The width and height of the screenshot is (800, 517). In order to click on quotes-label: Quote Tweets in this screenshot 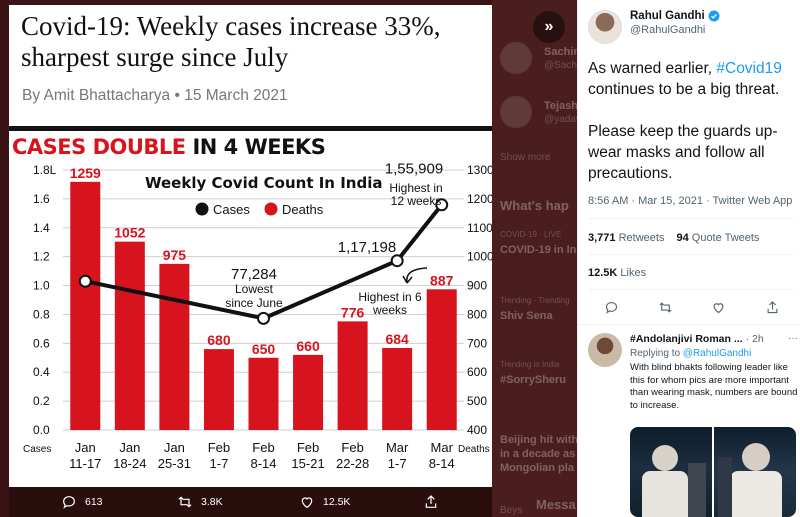, I will do `click(725, 238)`.